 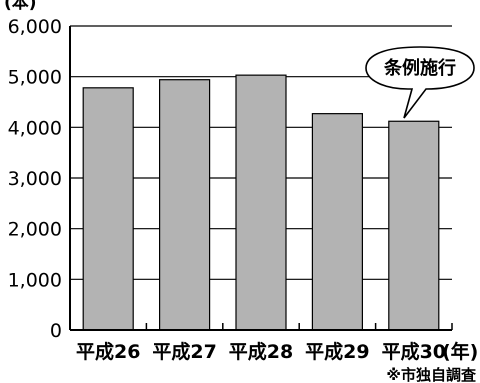 What do you see at coordinates (56, 331) in the screenshot?
I see `y-tick-label: 0` at bounding box center [56, 331].